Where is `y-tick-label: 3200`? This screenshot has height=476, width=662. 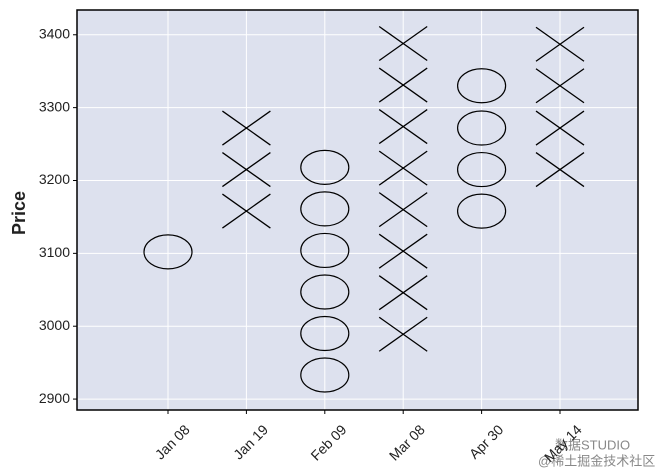
y-tick-label: 3200 is located at coordinates (54, 179).